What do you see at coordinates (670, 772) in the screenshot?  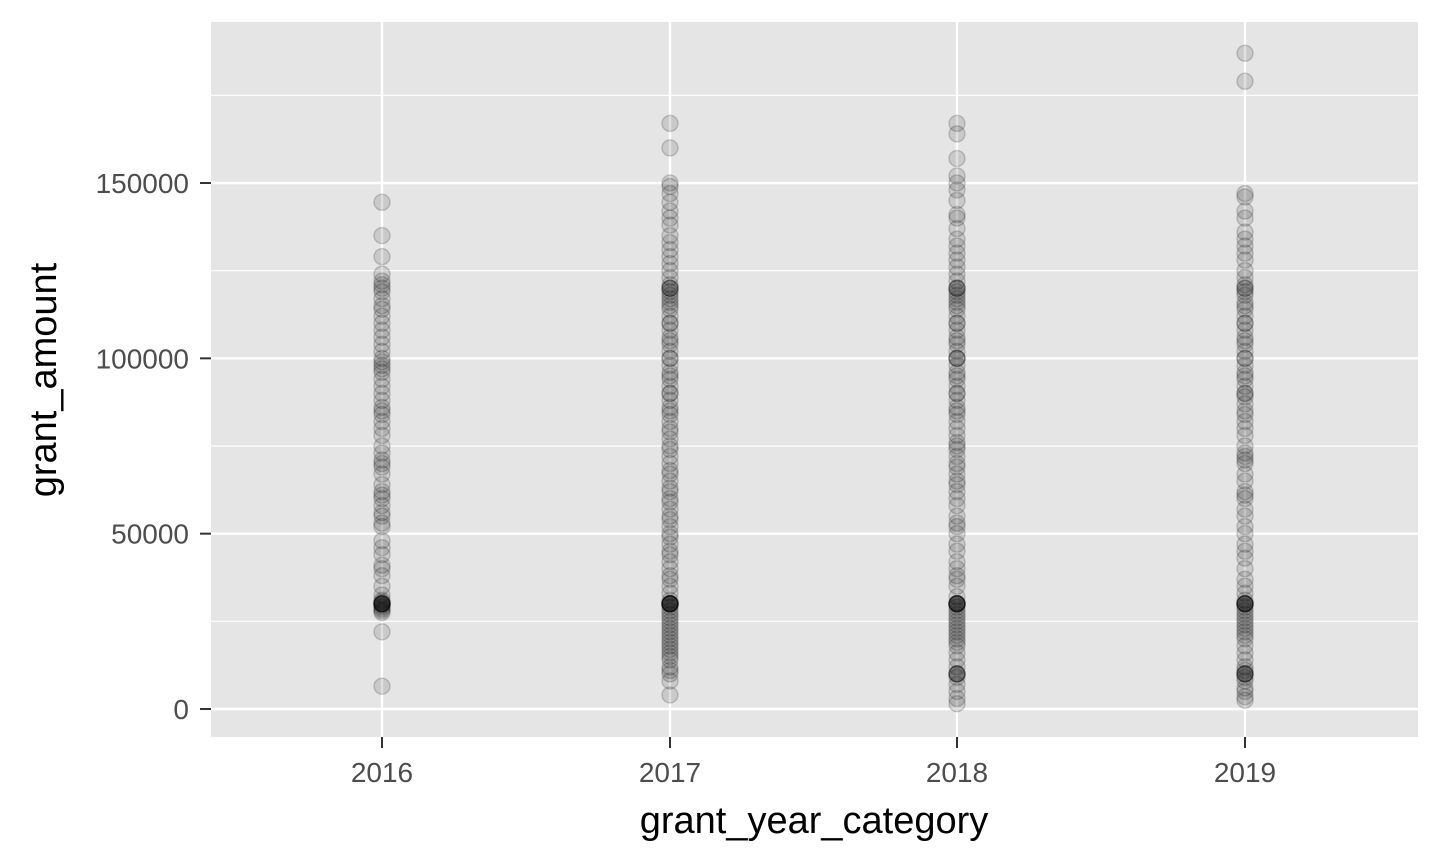 I see `x-tick-label: 2017` at bounding box center [670, 772].